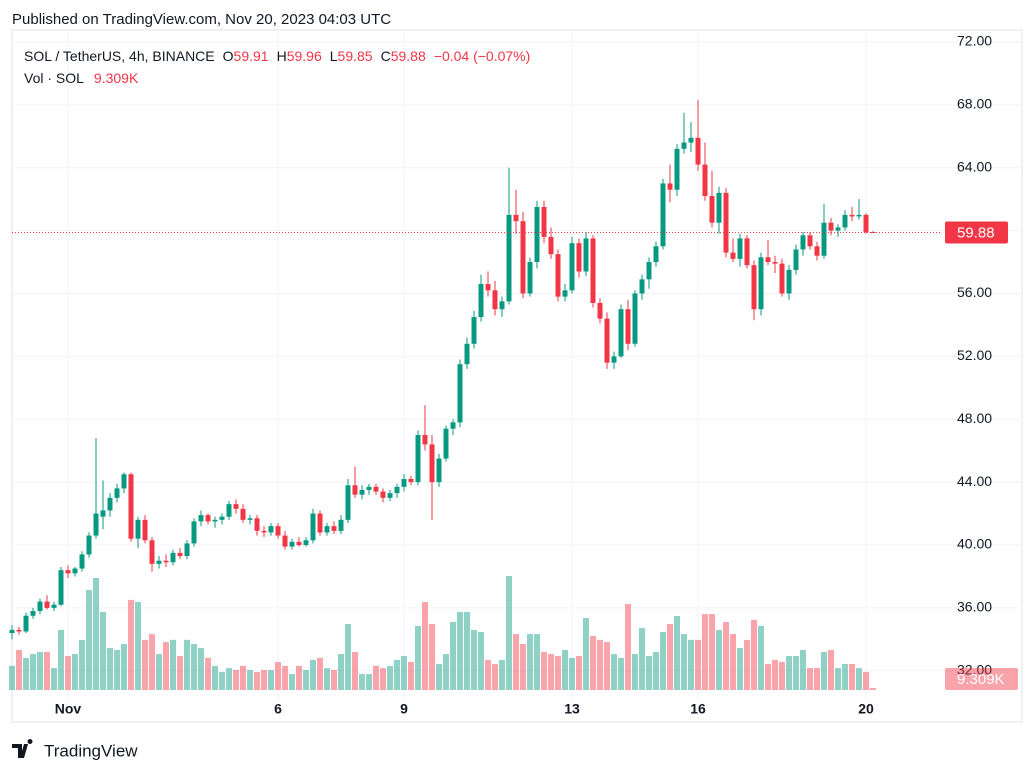  I want to click on o-label: O, so click(228, 56).